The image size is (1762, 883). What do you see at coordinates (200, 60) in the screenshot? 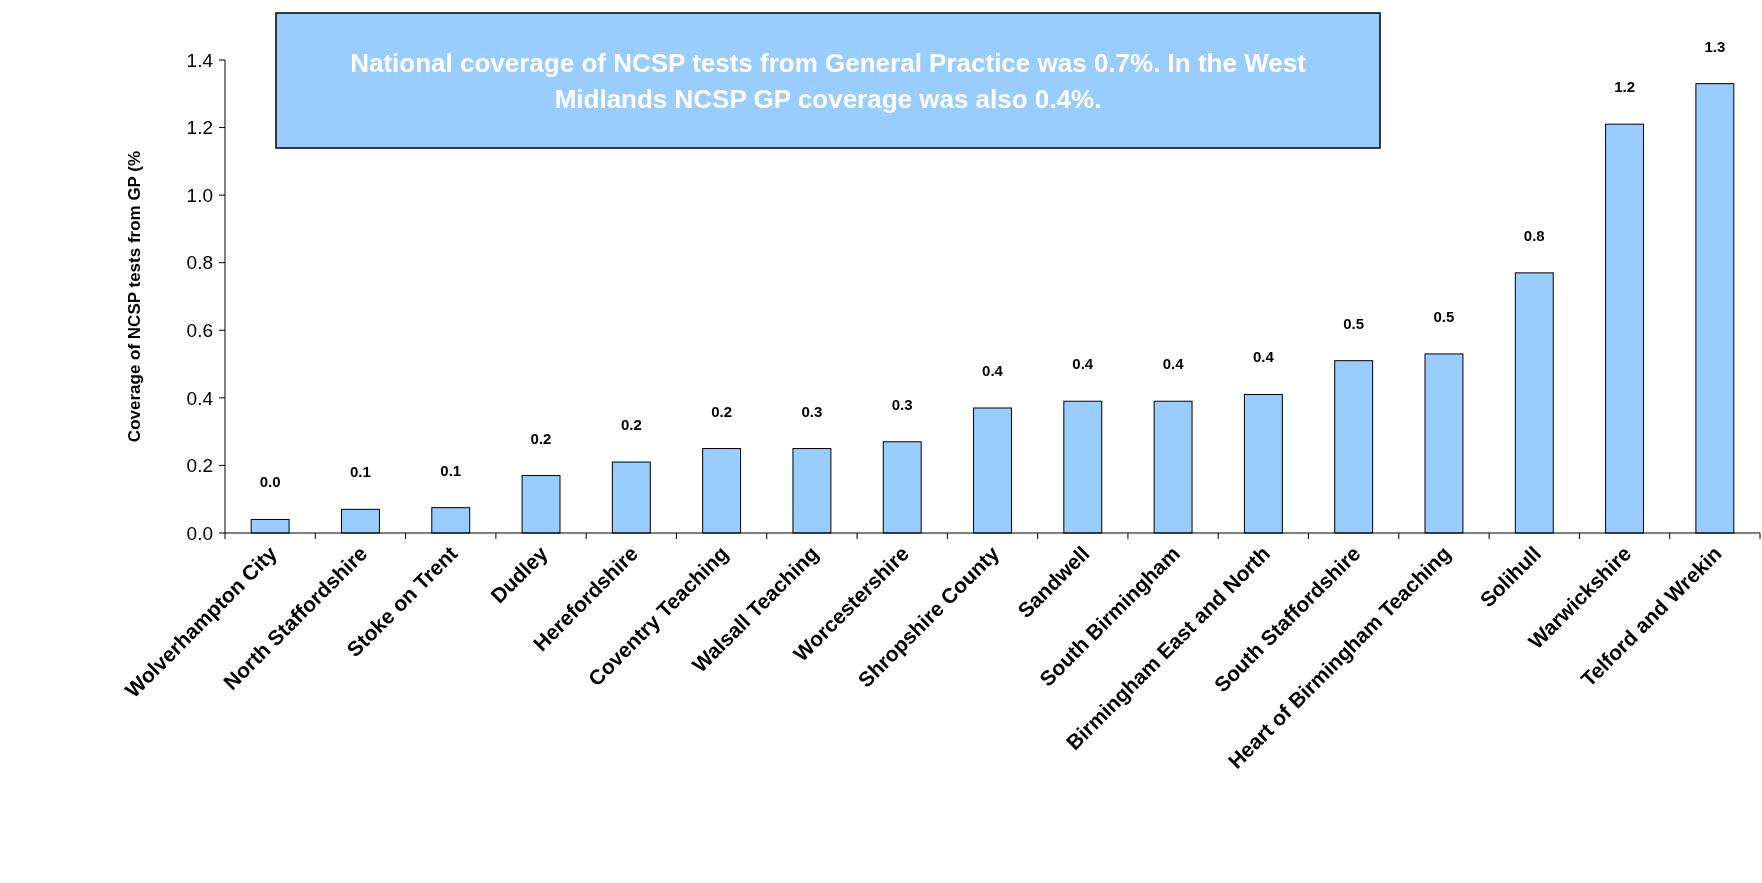
I see `y-tick-label: 1.4` at bounding box center [200, 60].